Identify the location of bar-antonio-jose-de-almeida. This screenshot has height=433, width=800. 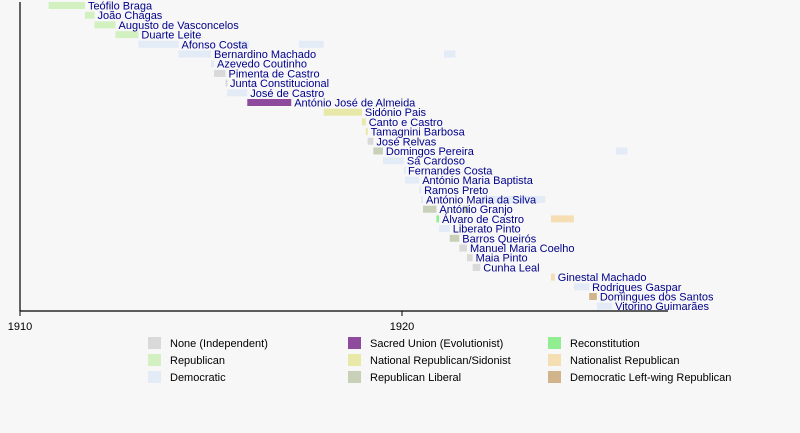
(269, 102).